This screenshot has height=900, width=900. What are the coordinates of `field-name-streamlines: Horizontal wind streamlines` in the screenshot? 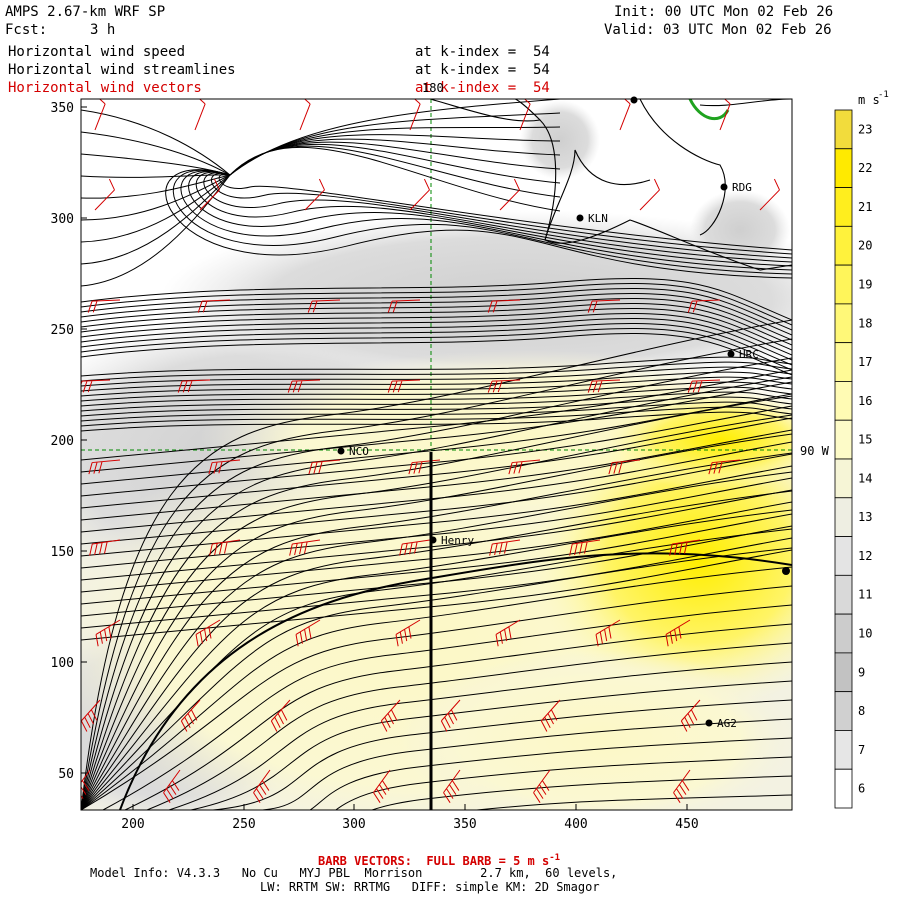 It's located at (122, 70).